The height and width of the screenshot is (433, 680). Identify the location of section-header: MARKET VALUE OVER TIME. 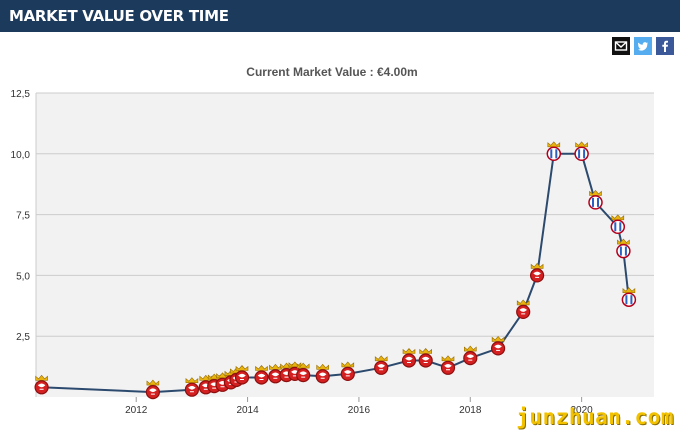
(340, 16).